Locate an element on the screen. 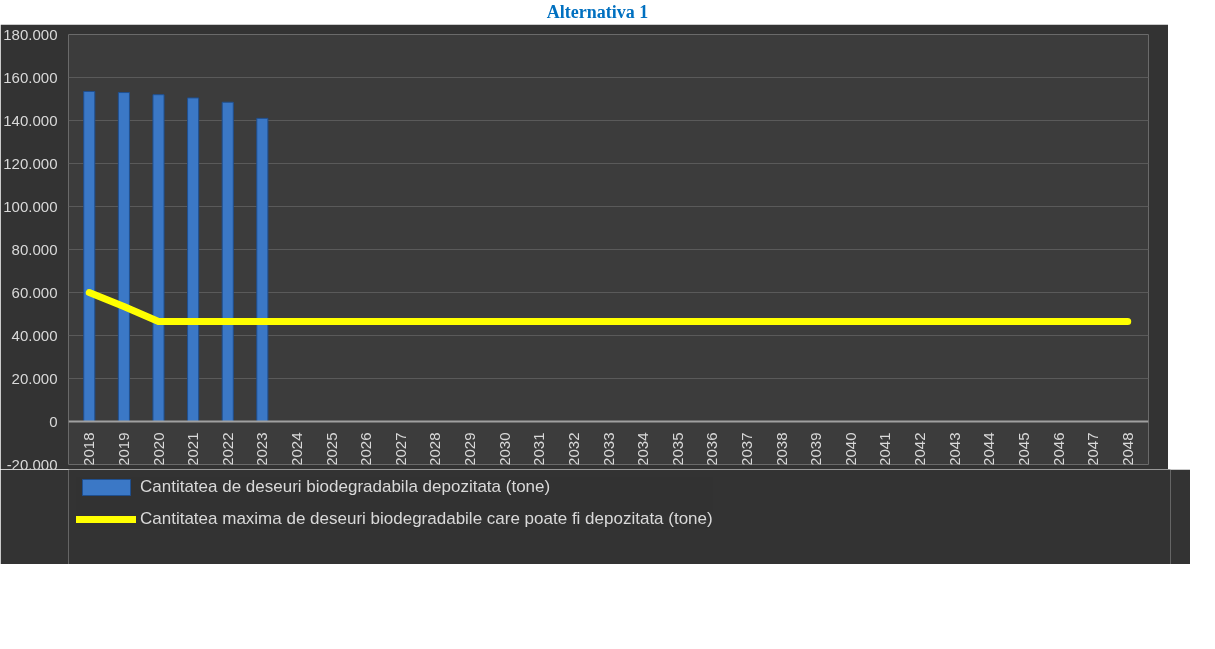  chart-title: Alternativa 1 is located at coordinates (597, 12).